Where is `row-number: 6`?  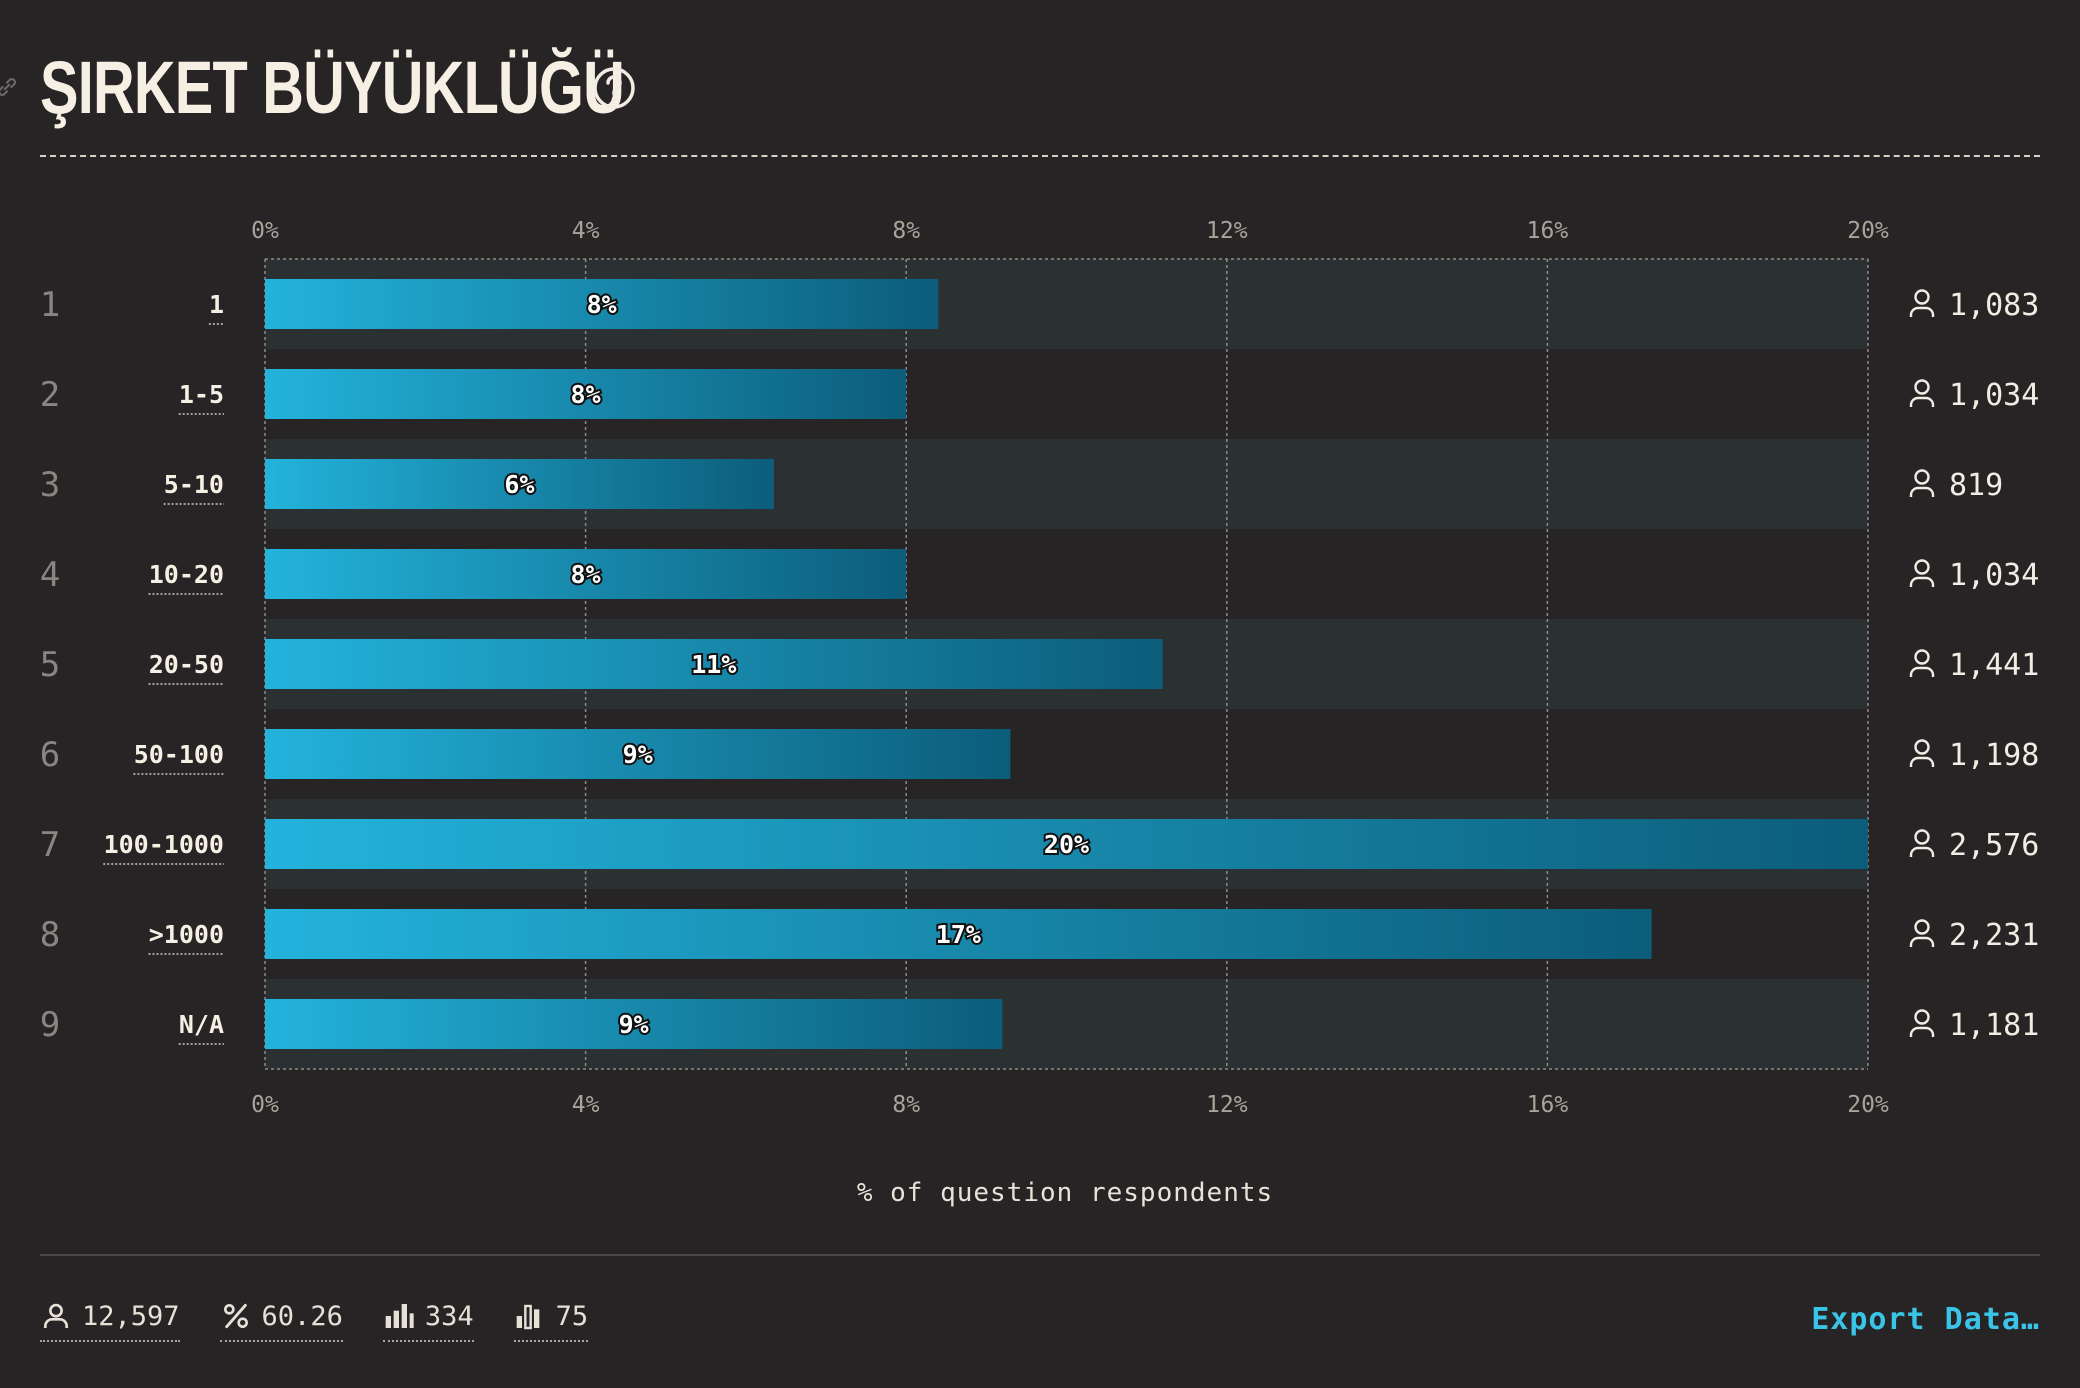
row-number: 6 is located at coordinates (50, 755).